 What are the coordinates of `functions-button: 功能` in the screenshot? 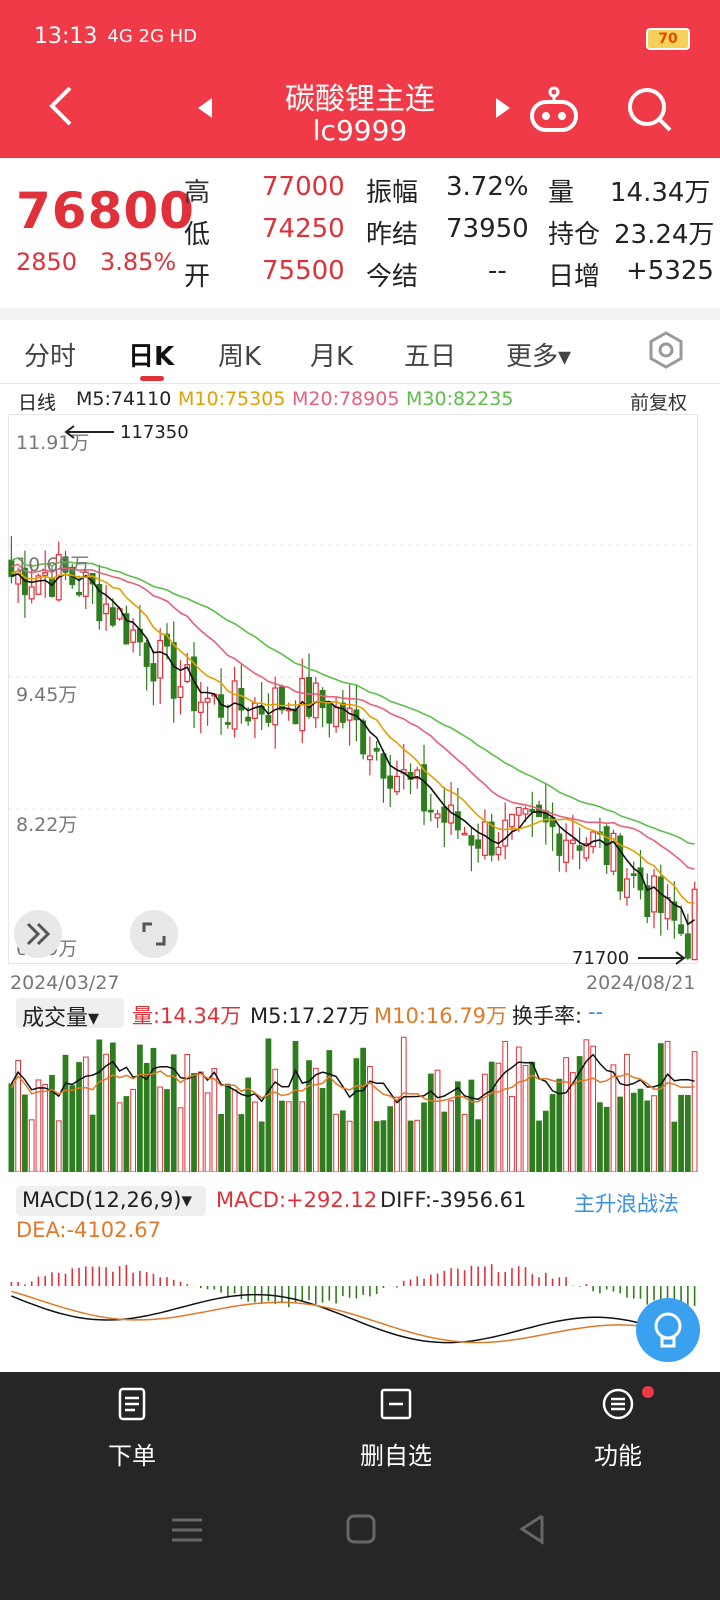 It's located at (618, 1428).